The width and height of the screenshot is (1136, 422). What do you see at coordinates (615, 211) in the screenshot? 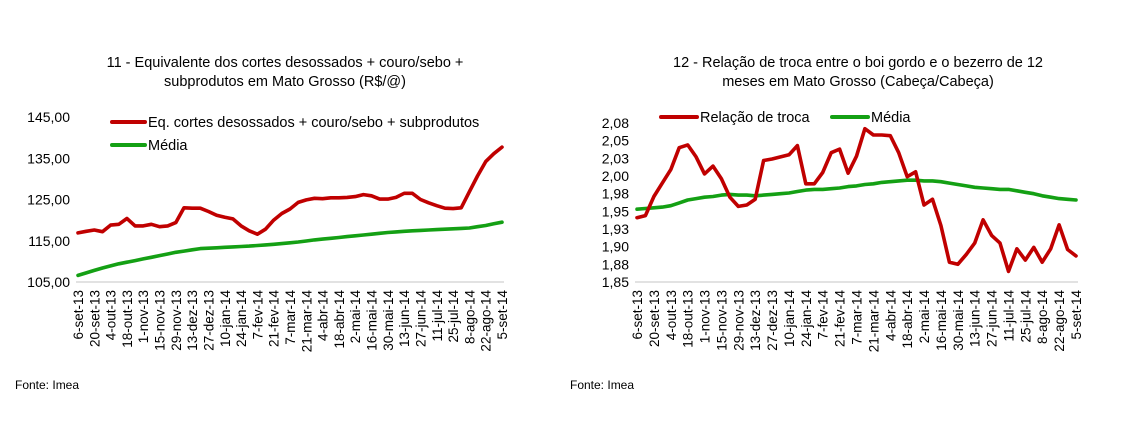
I see `y-tick-label: 1,95` at bounding box center [615, 211].